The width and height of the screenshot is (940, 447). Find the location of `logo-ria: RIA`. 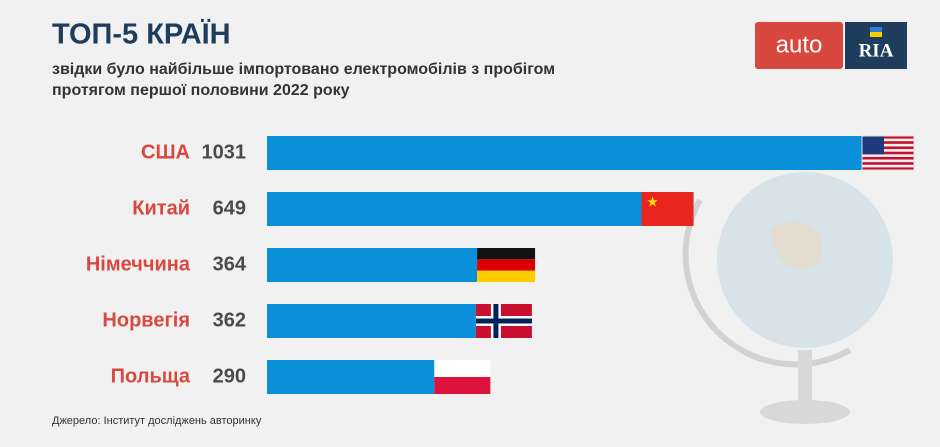

logo-ria: RIA is located at coordinates (876, 50).